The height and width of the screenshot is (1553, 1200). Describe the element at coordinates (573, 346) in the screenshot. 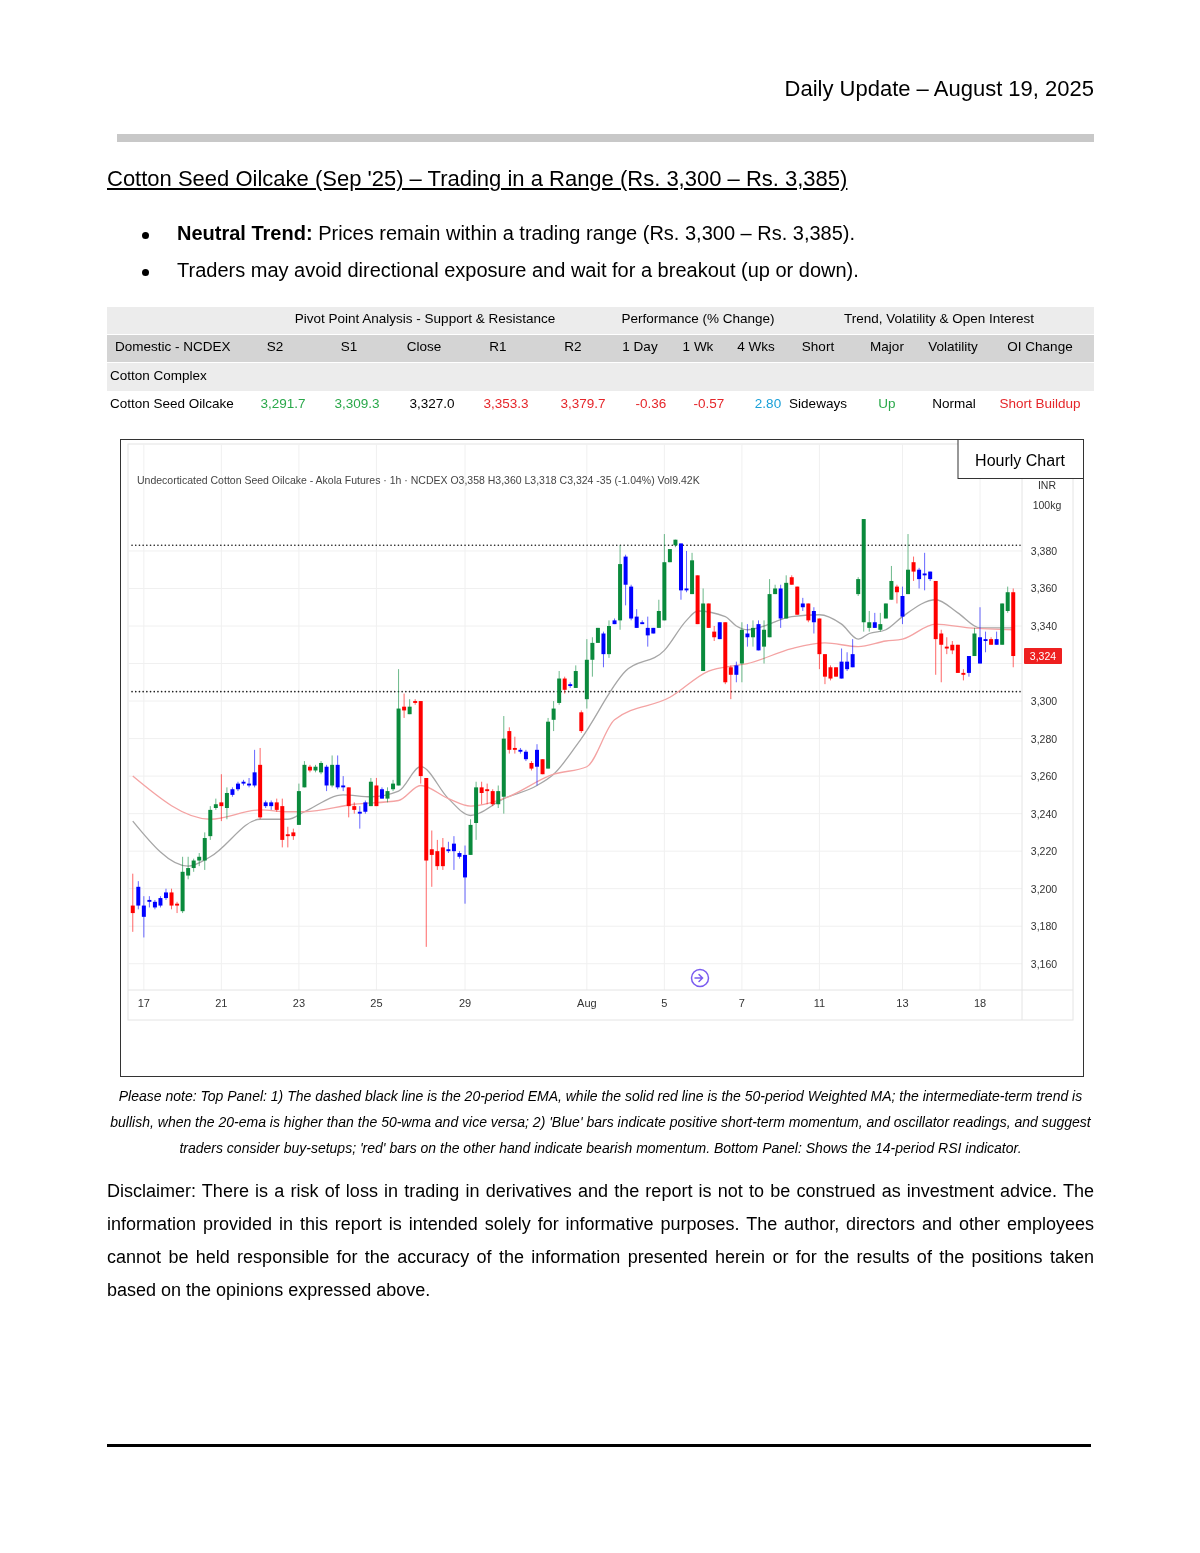

I see `text: R2` at that location.